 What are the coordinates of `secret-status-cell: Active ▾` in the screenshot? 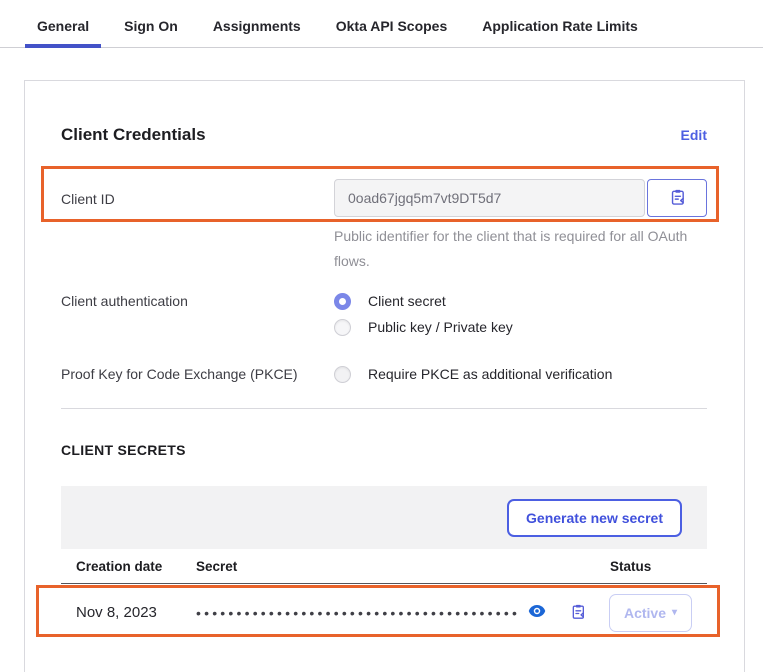 It's located at (644, 612).